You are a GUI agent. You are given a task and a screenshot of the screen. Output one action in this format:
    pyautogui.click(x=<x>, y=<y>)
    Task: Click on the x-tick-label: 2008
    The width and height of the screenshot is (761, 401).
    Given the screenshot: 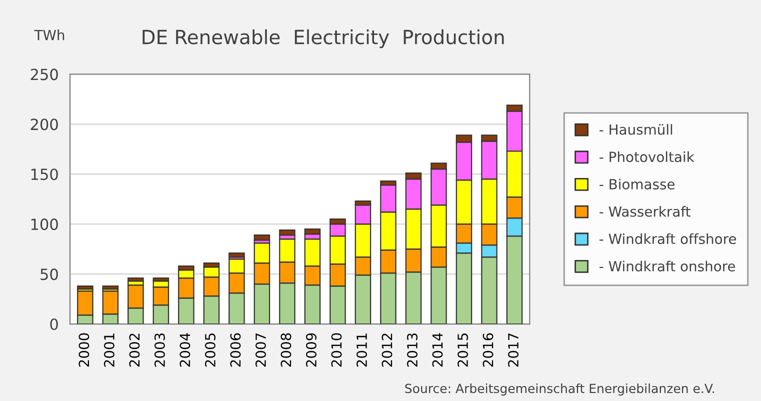 What is the action you would take?
    pyautogui.click(x=286, y=350)
    